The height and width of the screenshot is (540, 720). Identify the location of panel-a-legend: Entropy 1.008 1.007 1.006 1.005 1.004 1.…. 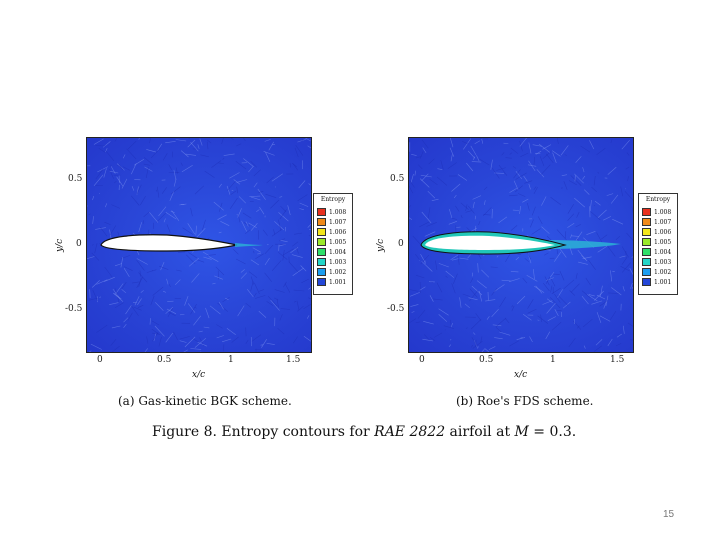
(333, 244).